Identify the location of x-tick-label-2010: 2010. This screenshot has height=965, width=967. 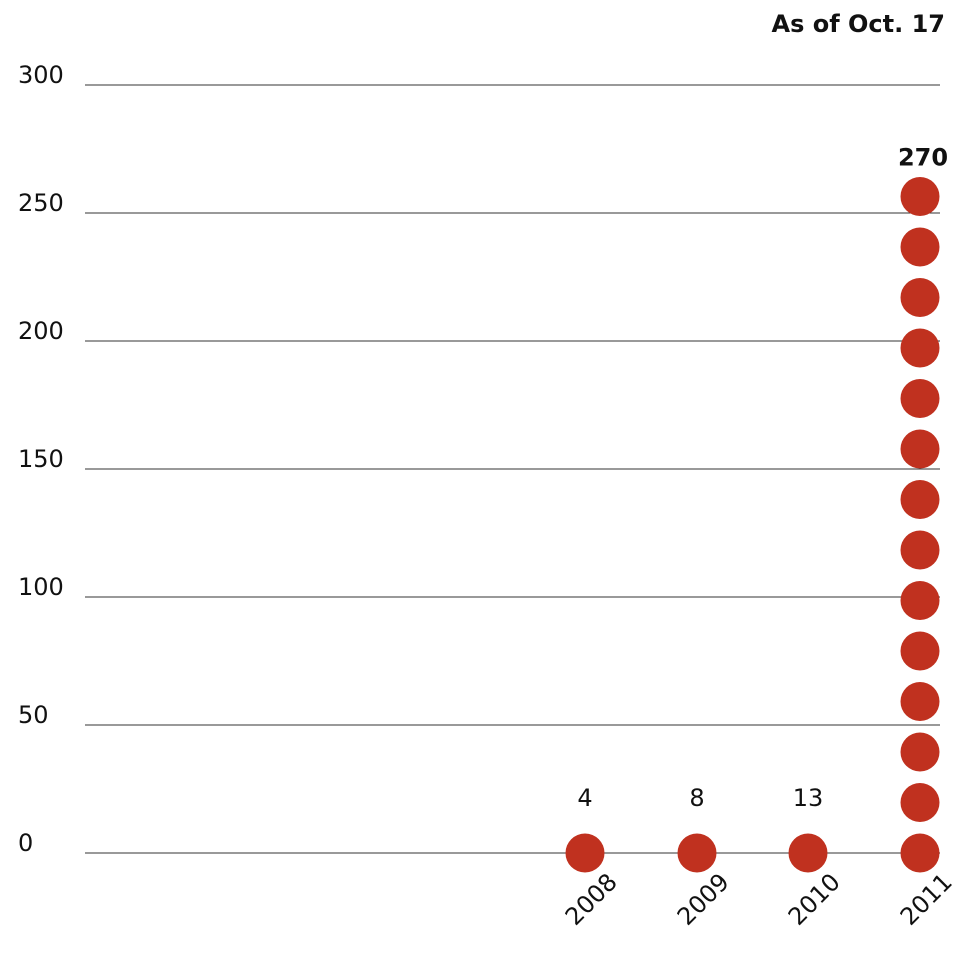
(814, 899).